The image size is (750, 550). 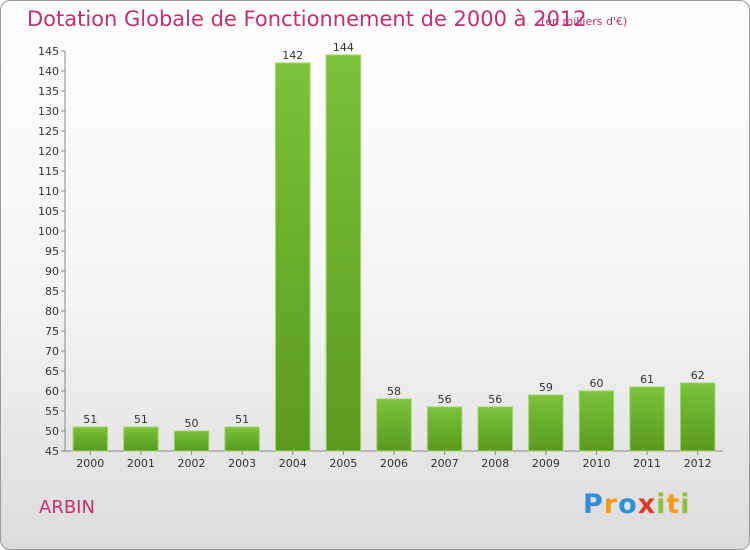 What do you see at coordinates (647, 504) in the screenshot?
I see `logo-letter: x` at bounding box center [647, 504].